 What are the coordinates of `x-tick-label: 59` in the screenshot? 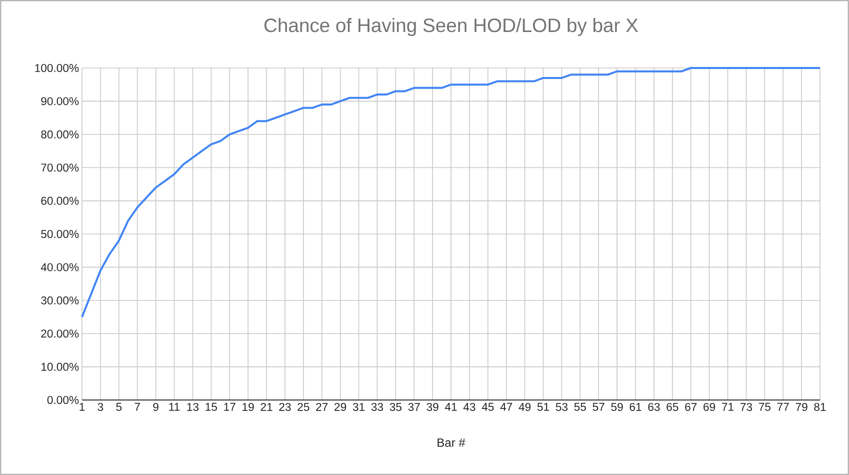 It's located at (617, 406).